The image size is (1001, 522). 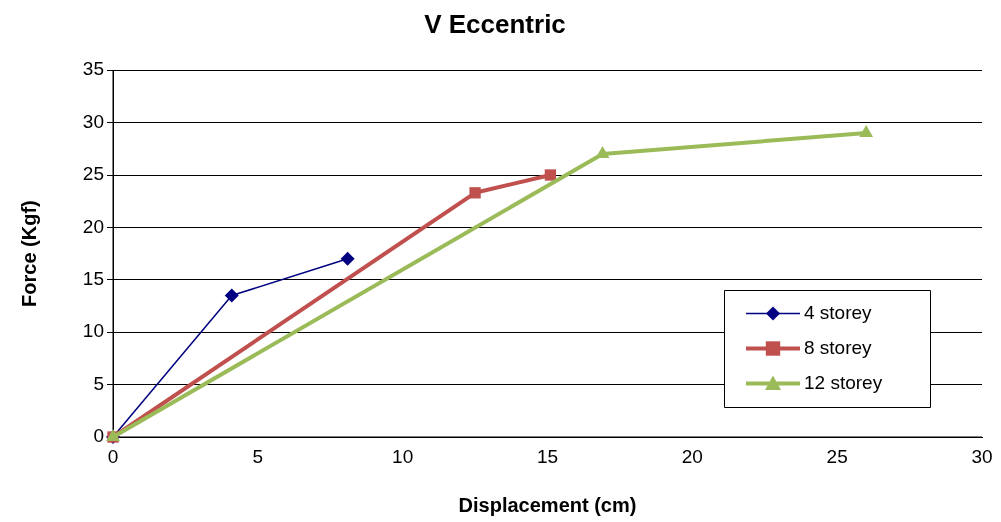 I want to click on y-axis-title: Force (Kgf), so click(x=28, y=253).